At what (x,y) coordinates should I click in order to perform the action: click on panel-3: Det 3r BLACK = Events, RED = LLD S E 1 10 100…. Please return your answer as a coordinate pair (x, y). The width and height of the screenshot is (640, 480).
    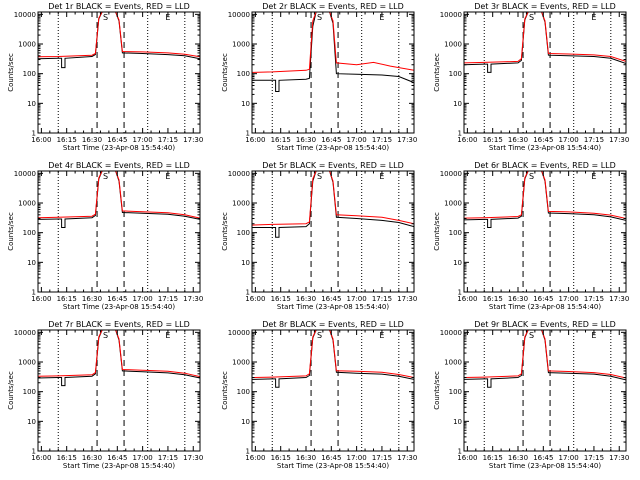
    Looking at the image, I should click on (531, 77).